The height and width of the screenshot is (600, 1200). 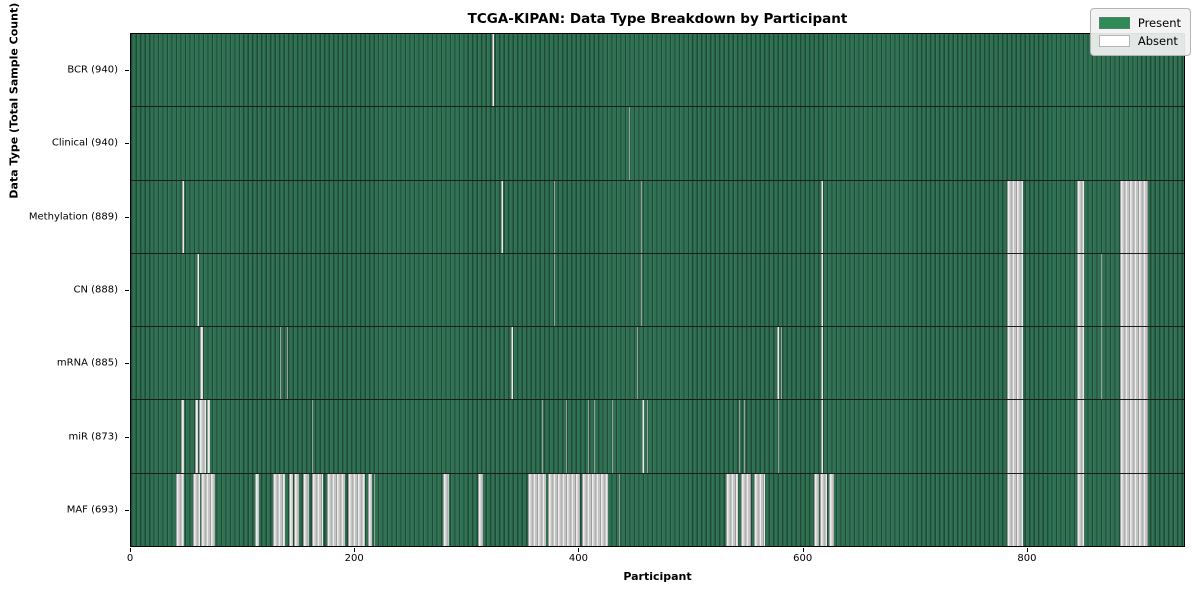 I want to click on y-tick-label: Methylation (889), so click(x=73, y=217).